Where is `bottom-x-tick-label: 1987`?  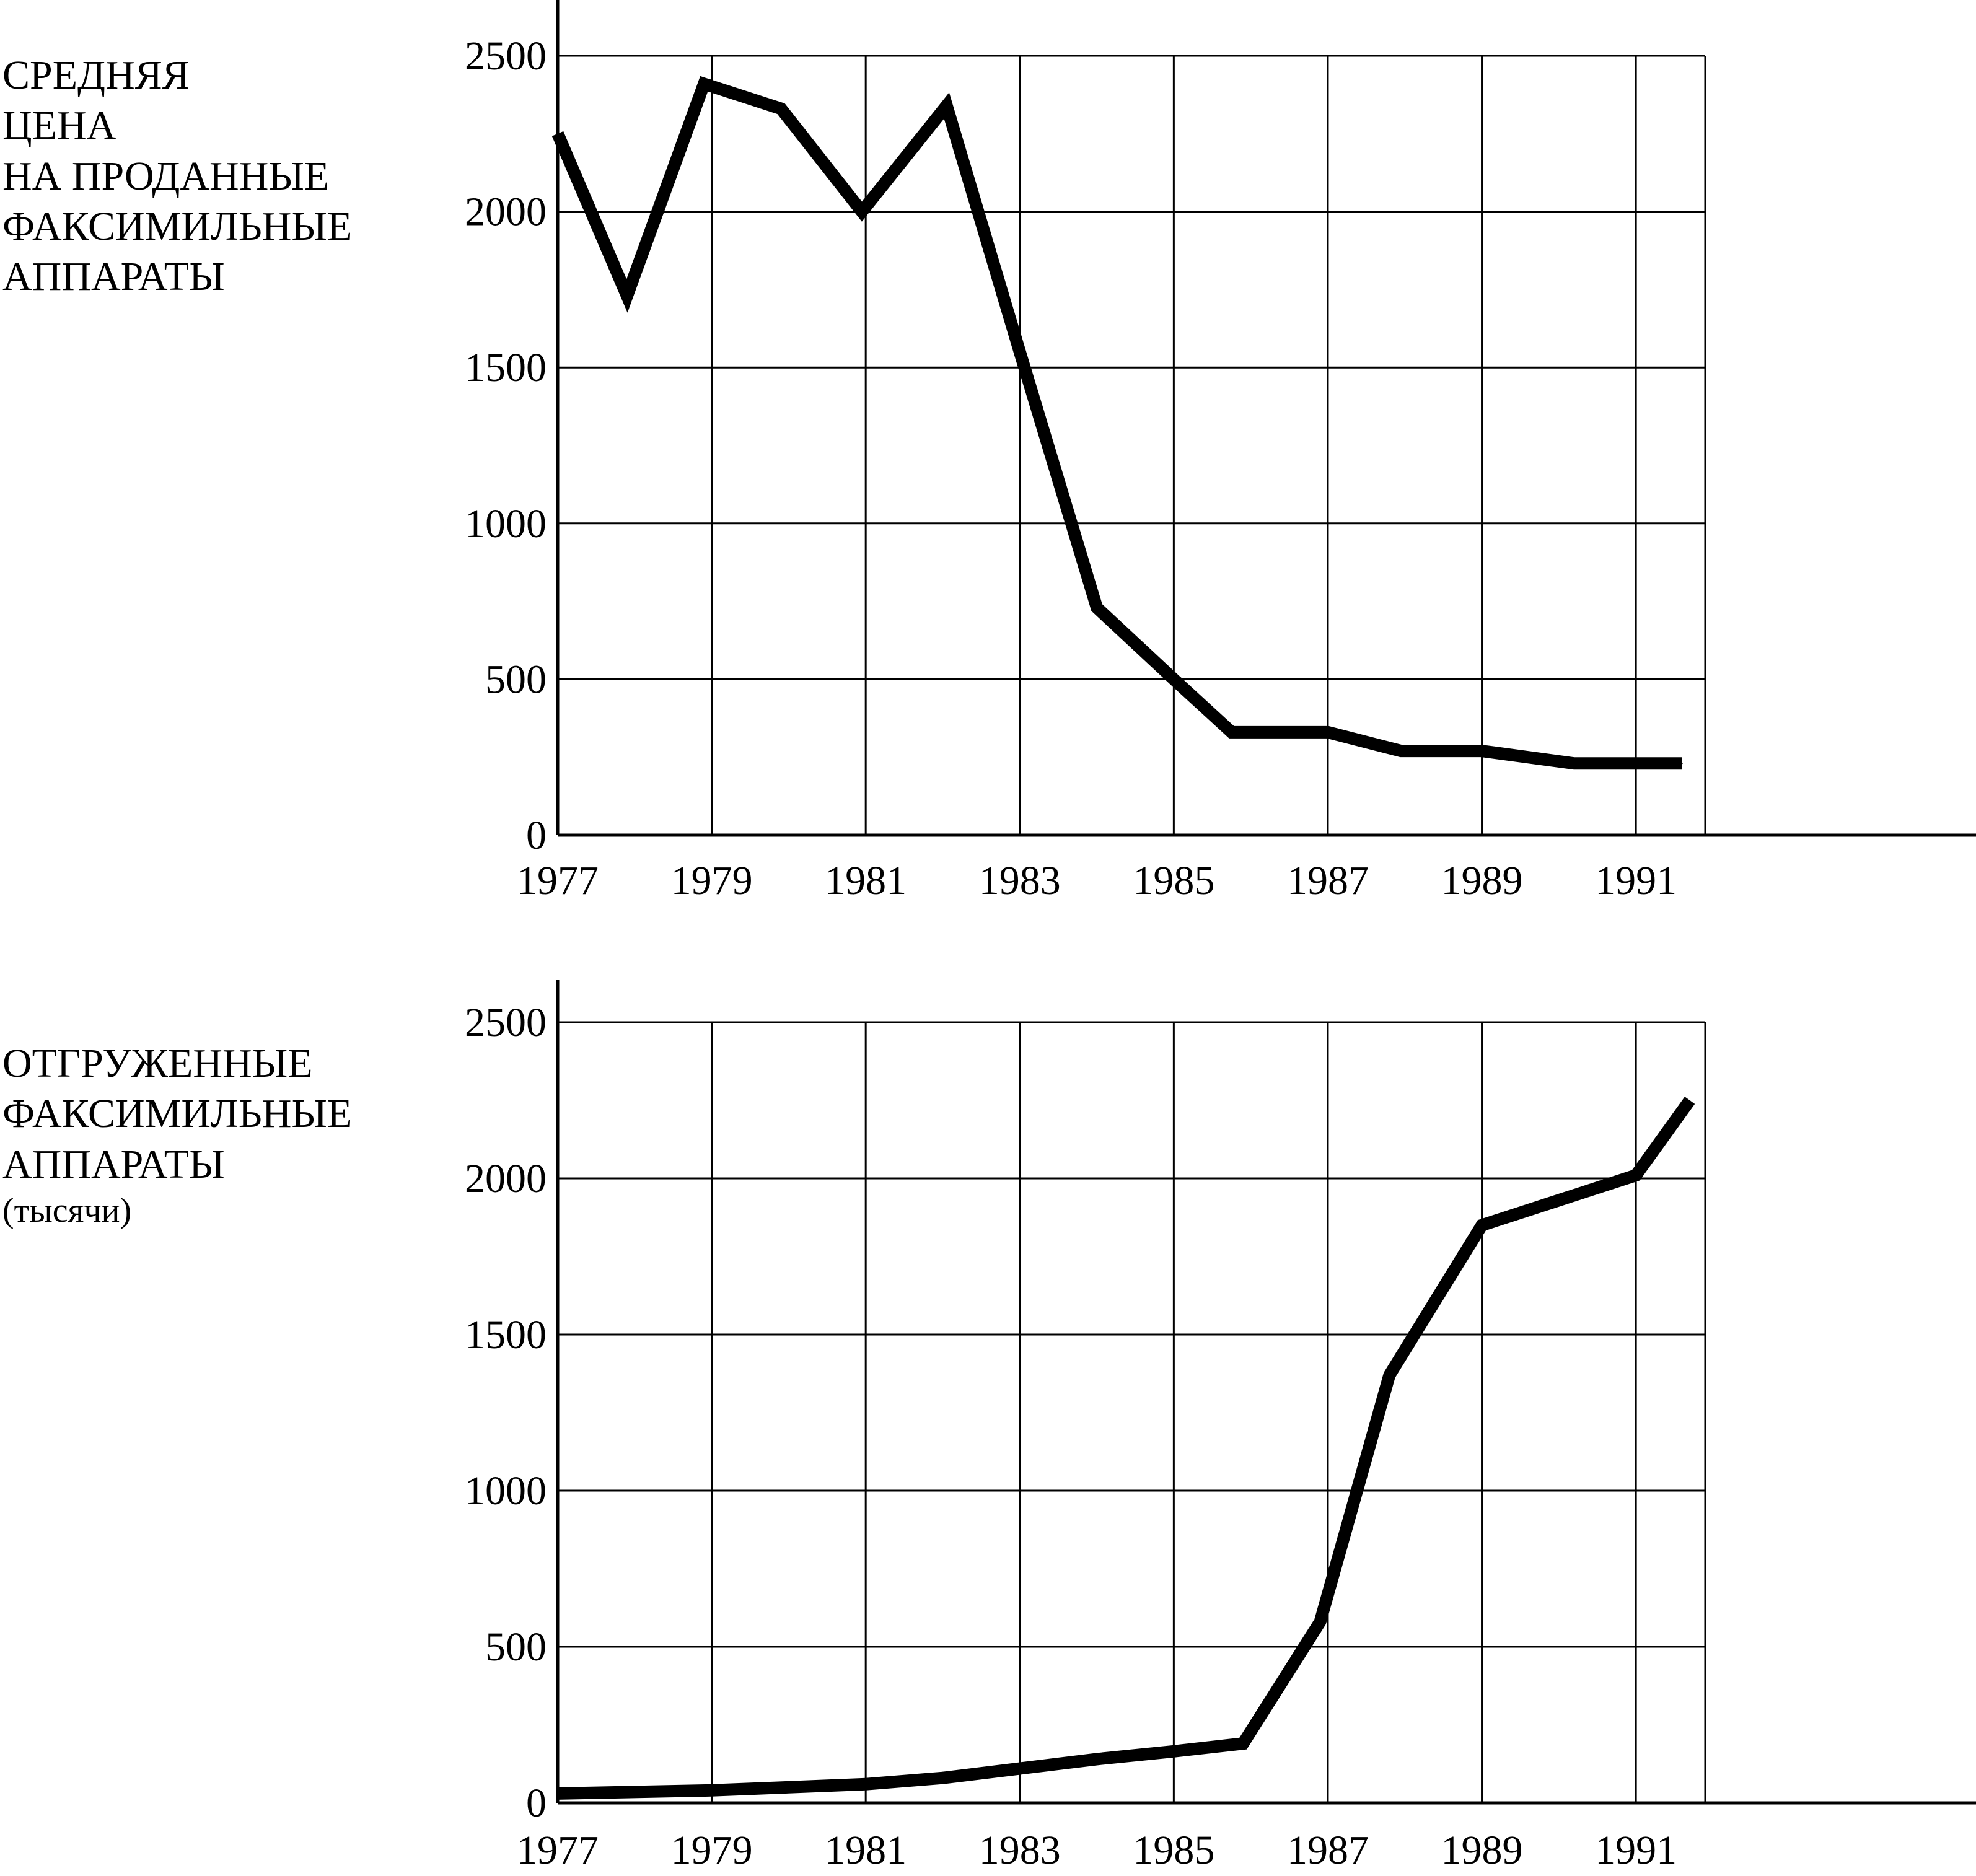
bottom-x-tick-label: 1987 is located at coordinates (1328, 1850).